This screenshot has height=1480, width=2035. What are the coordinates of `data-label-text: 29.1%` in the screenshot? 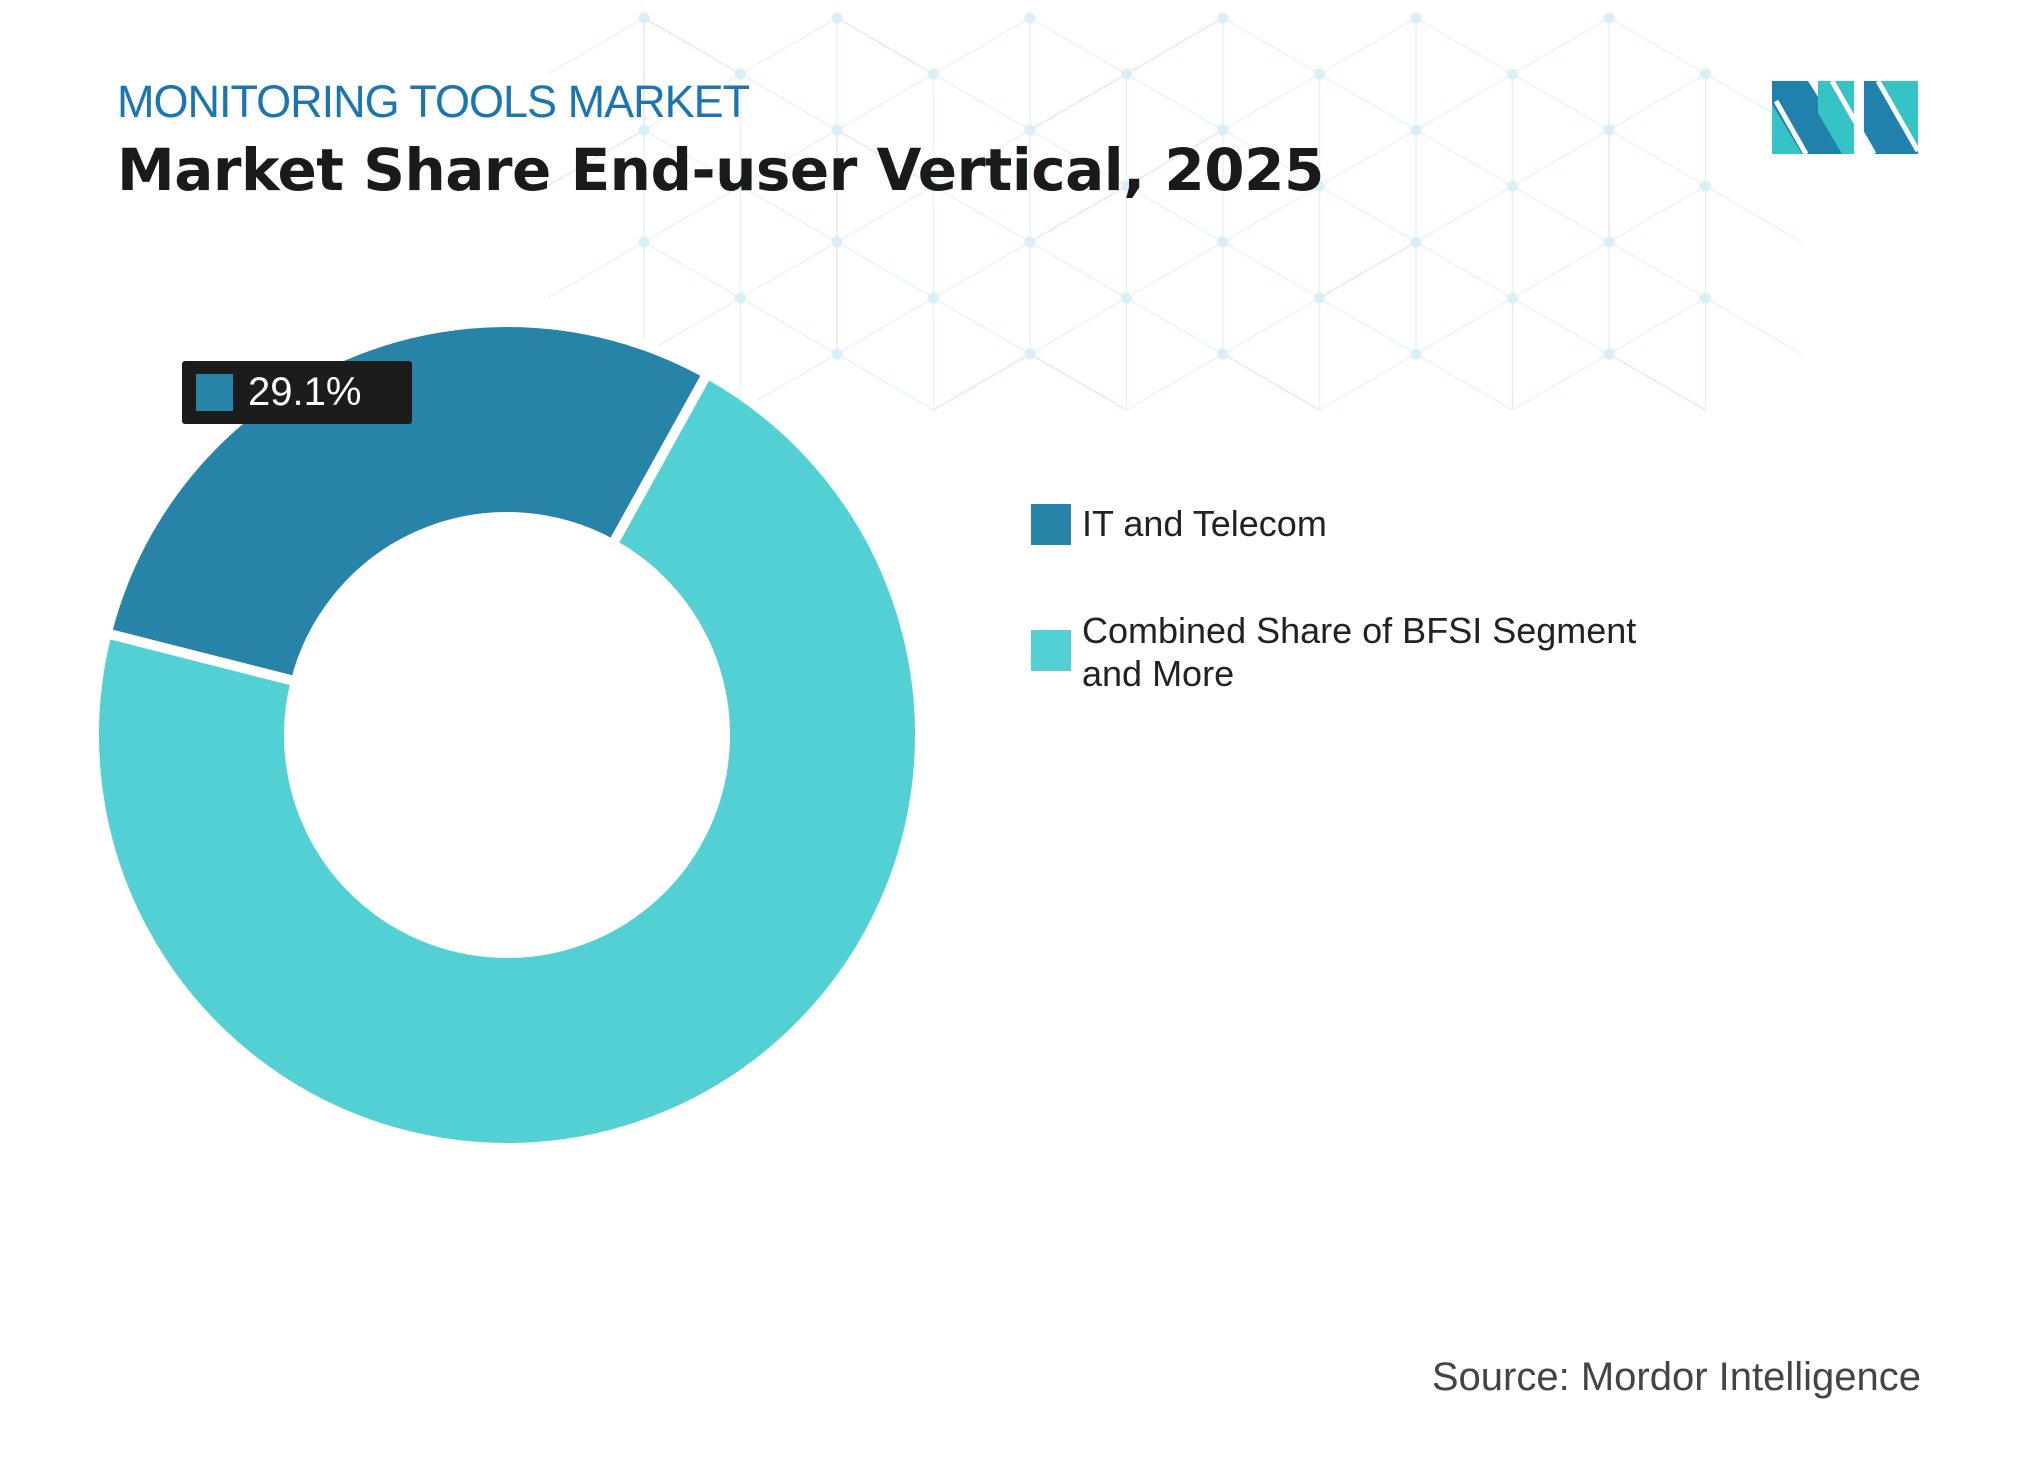 It's located at (304, 392).